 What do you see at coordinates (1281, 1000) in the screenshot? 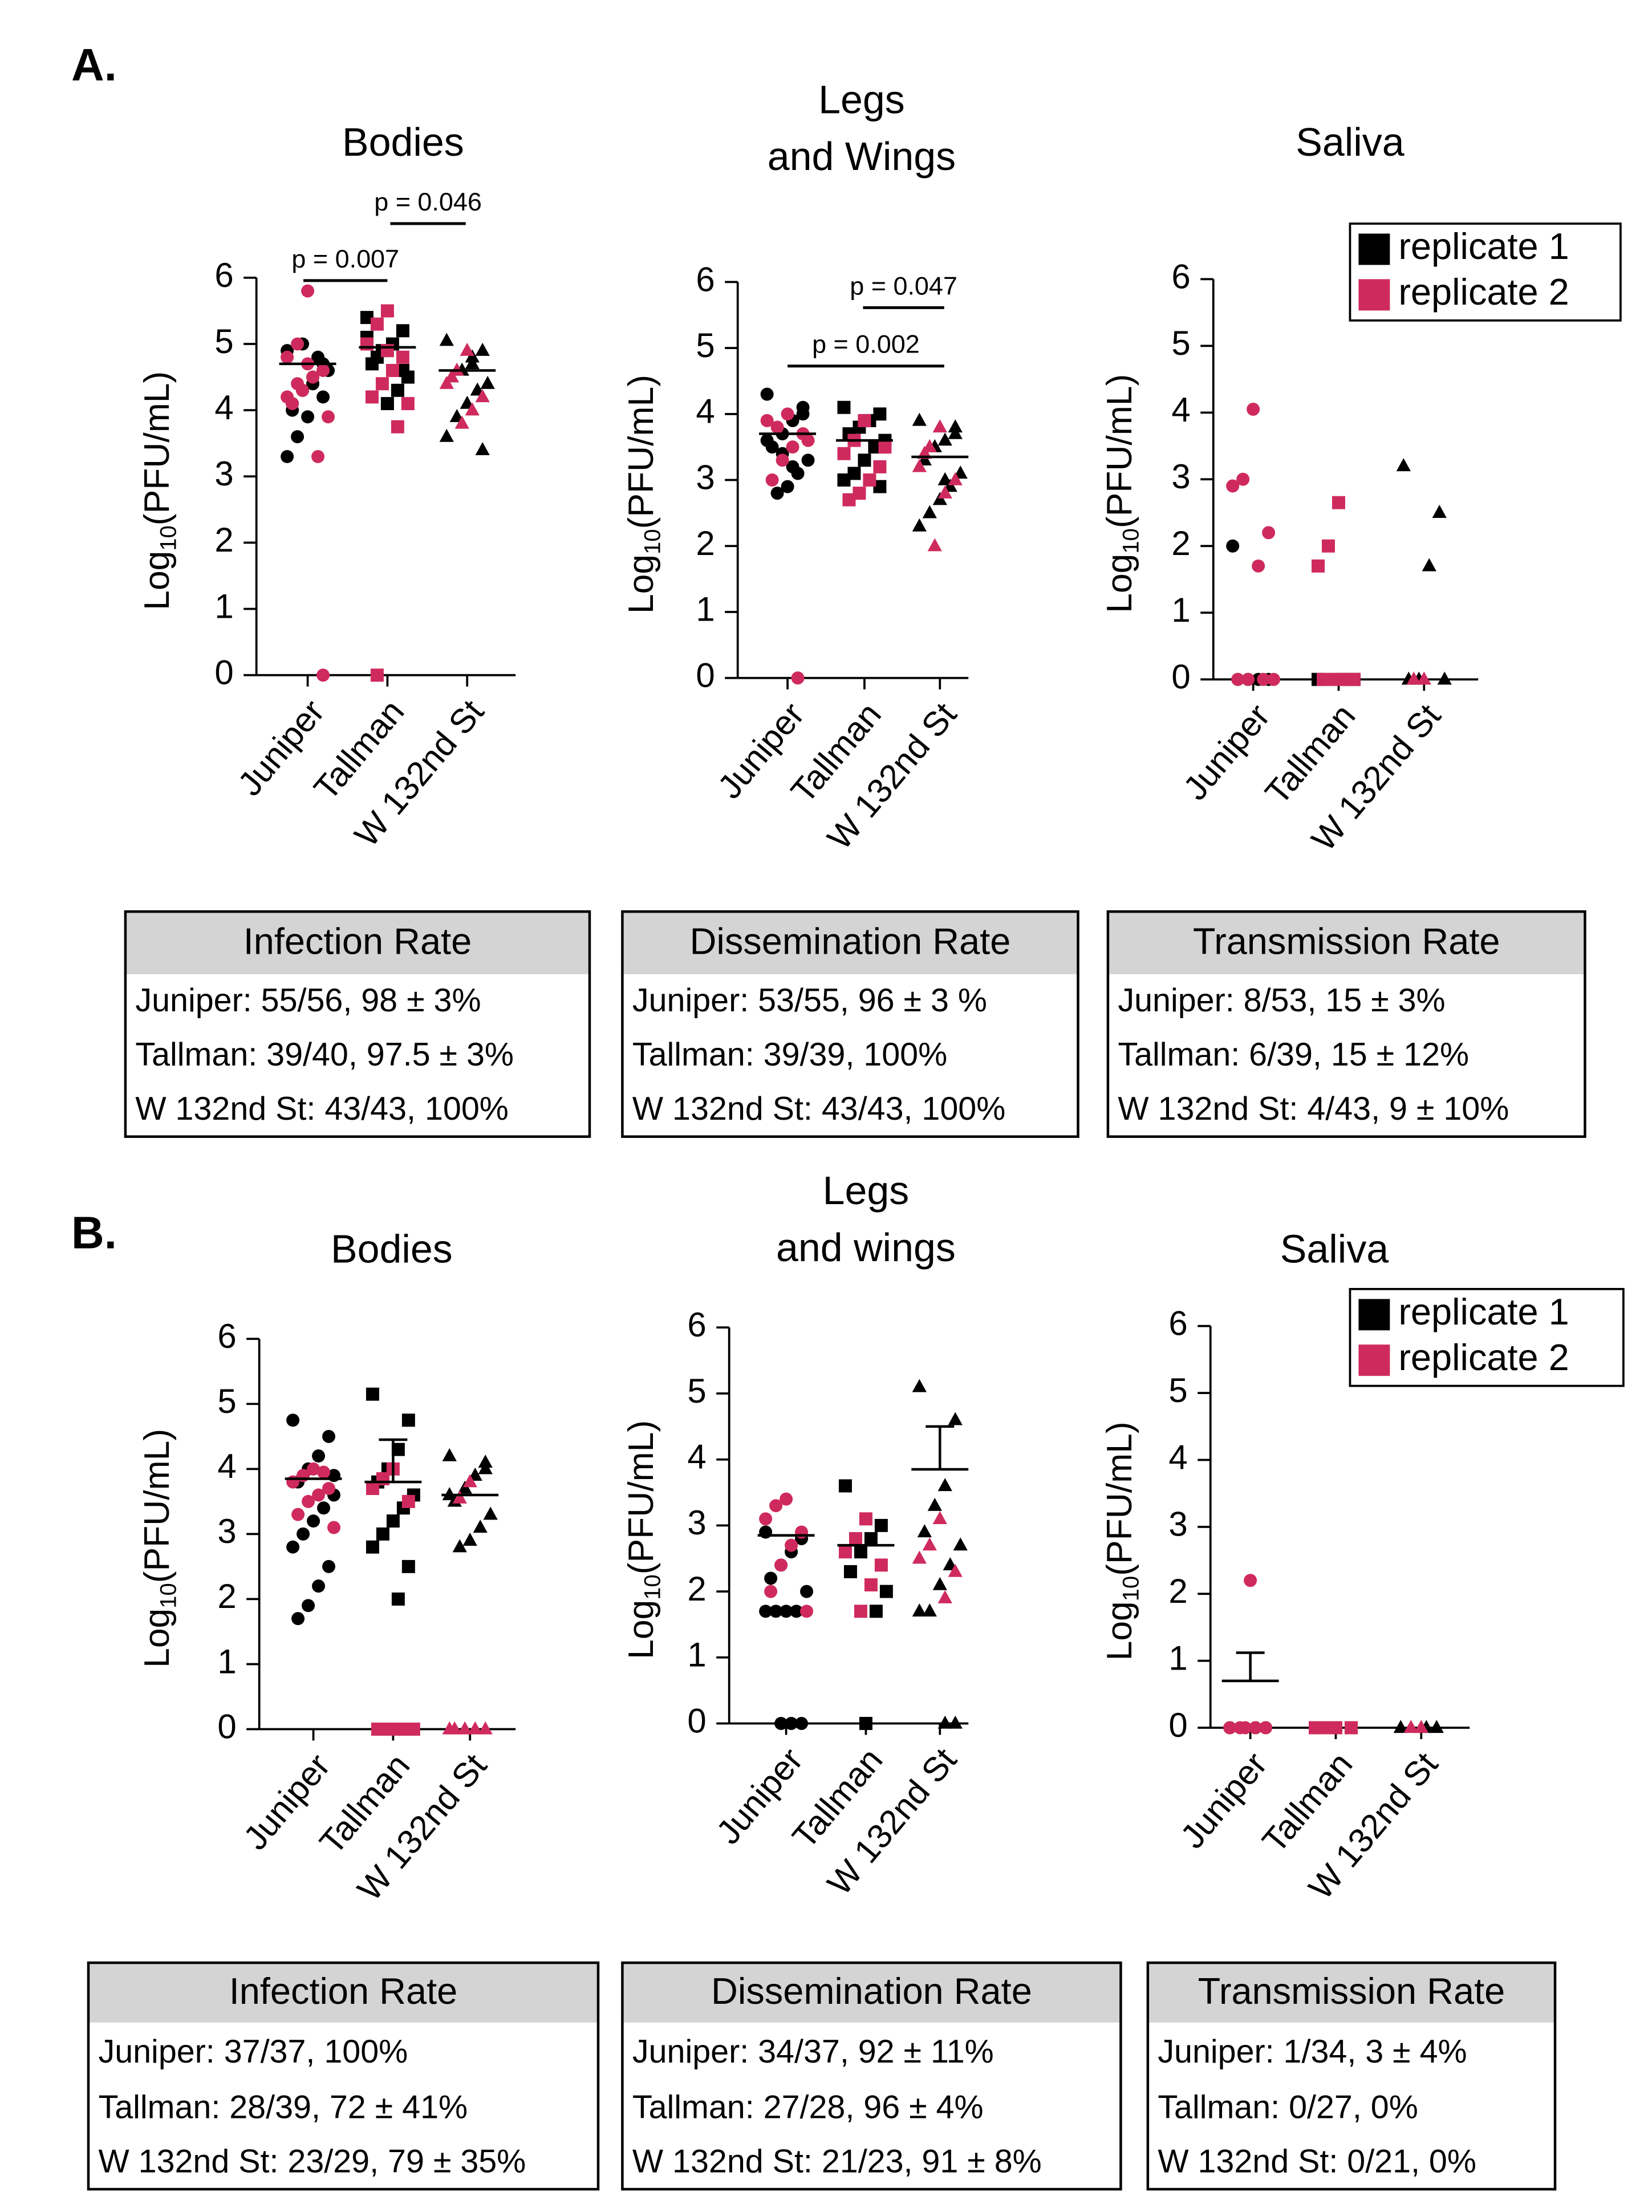
I see `table-row: Juniper: 8/53, 15 ± 3%` at bounding box center [1281, 1000].